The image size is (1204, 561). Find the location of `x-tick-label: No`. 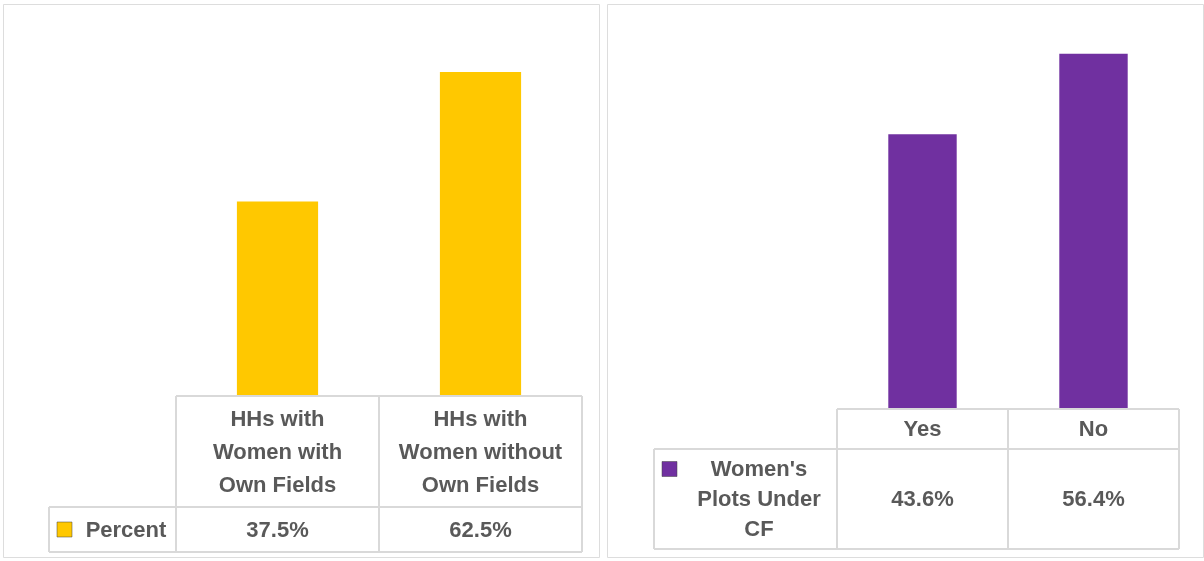

x-tick-label: No is located at coordinates (1093, 428).